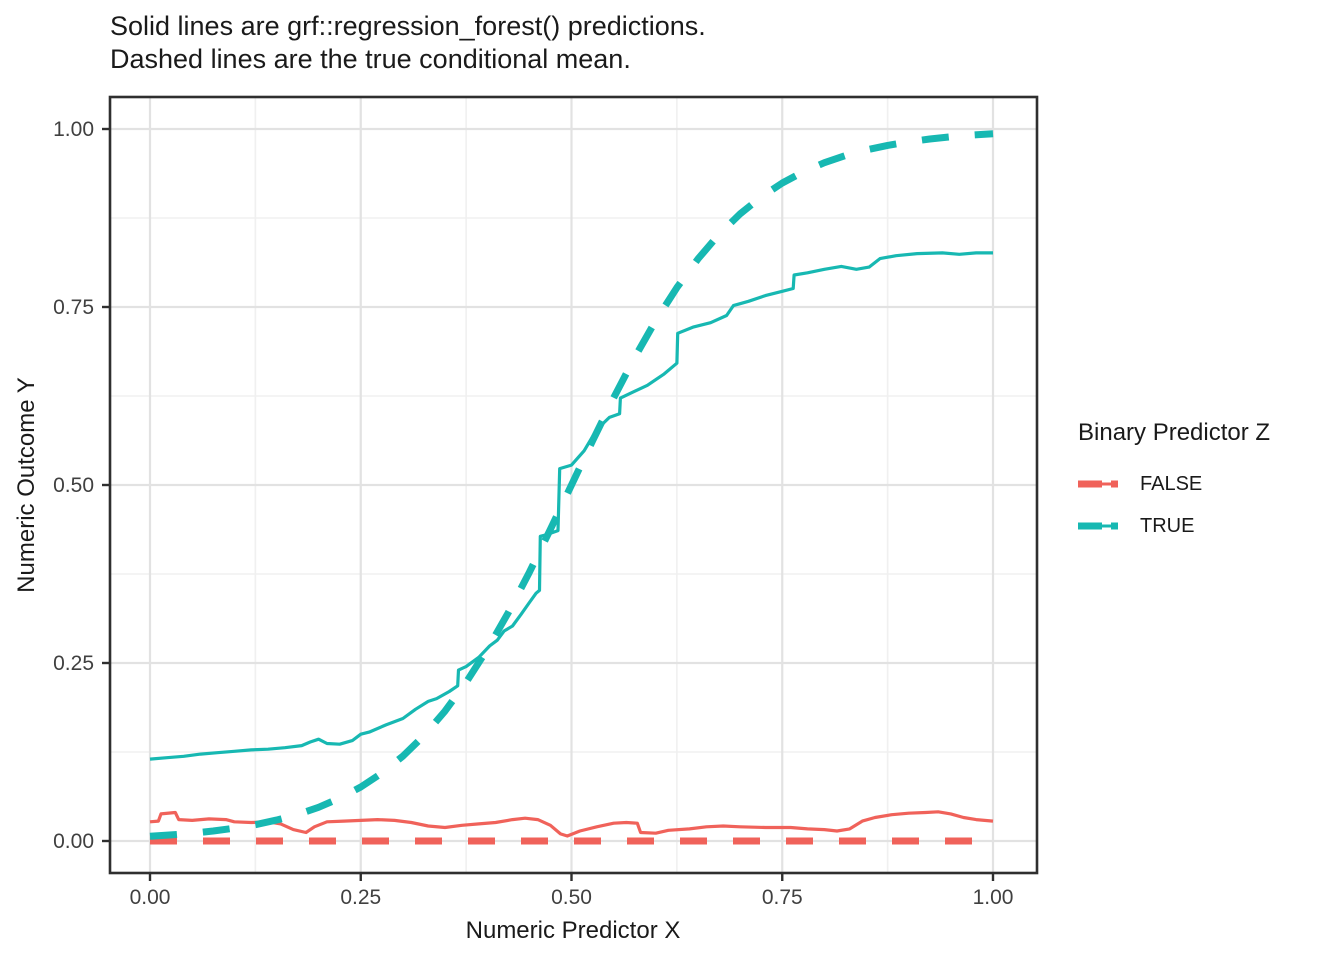 Image resolution: width=1344 pixels, height=960 pixels. What do you see at coordinates (360, 897) in the screenshot?
I see `x-tick-label: 0.25` at bounding box center [360, 897].